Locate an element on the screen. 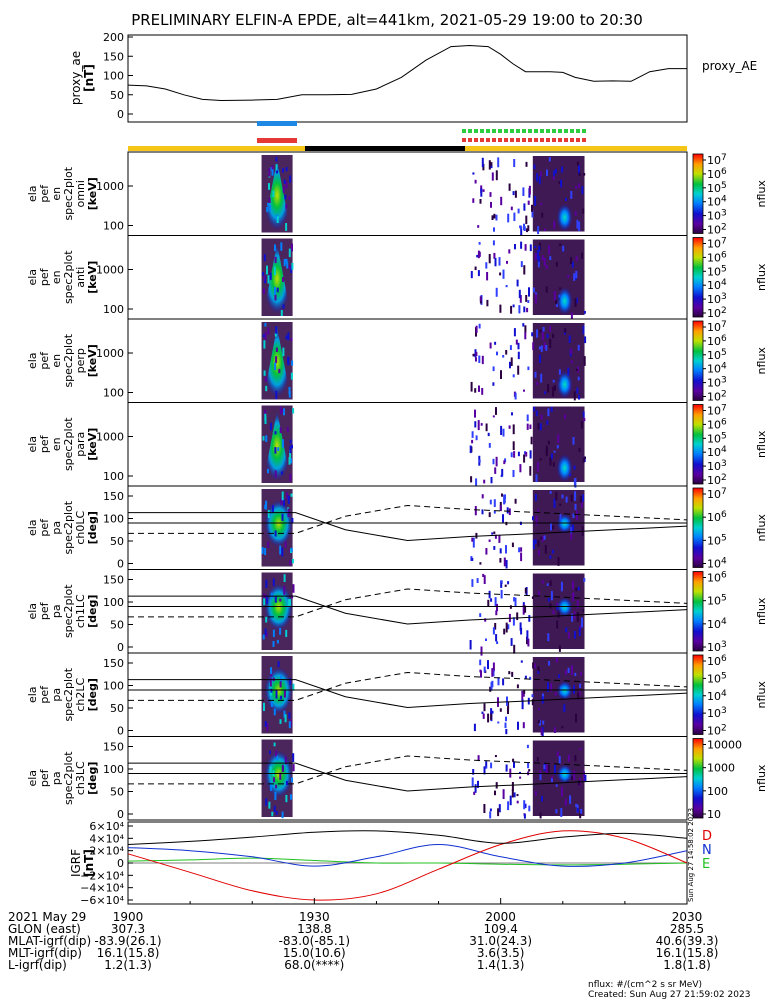  panel-frame is located at coordinates (407, 360).